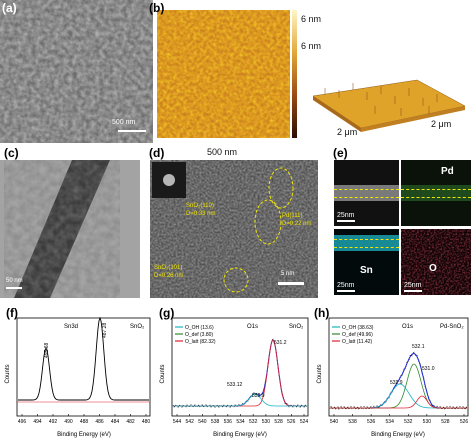  Describe the element at coordinates (398, 402) in the screenshot. I see `component-latt` at that location.